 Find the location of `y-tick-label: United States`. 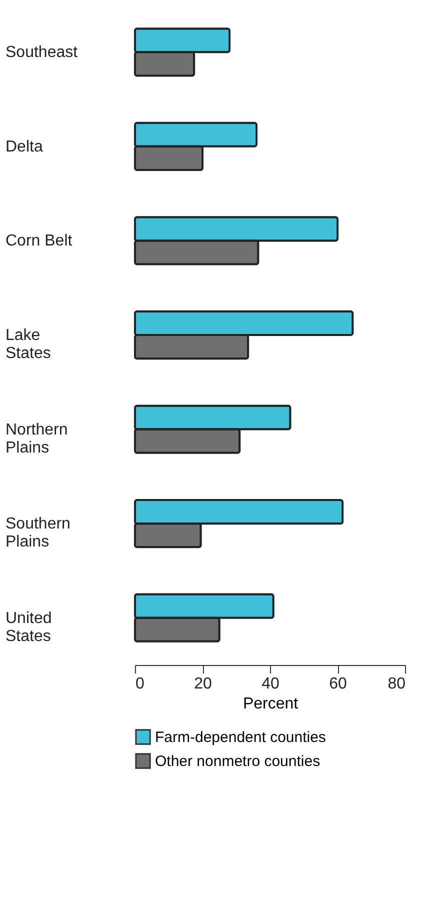

y-tick-label: United States is located at coordinates (29, 627).